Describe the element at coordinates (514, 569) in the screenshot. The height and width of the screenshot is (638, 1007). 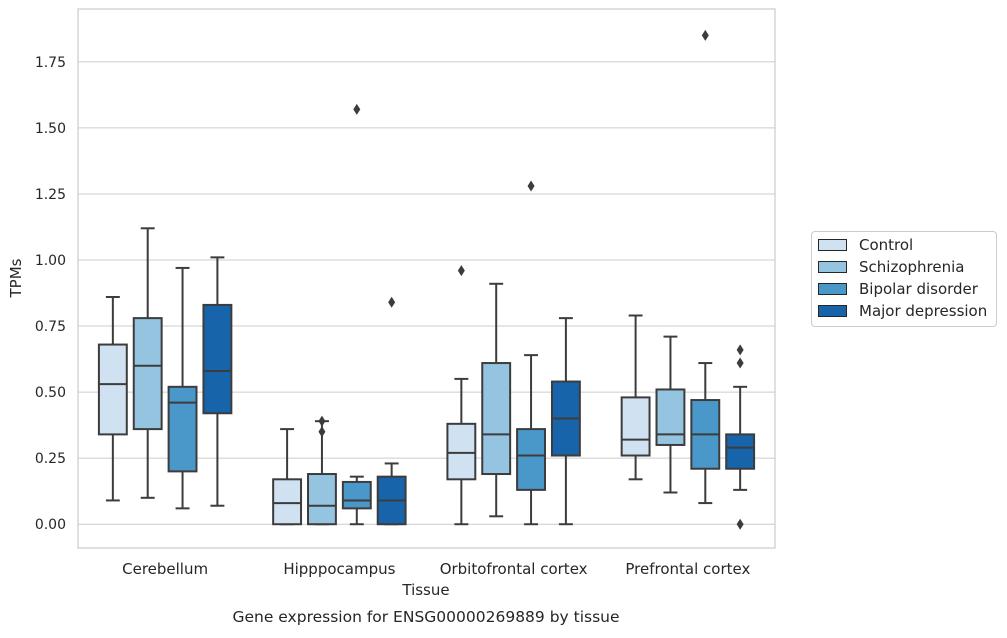
I see `x-tick-label: Orbitofrontal cortex` at that location.